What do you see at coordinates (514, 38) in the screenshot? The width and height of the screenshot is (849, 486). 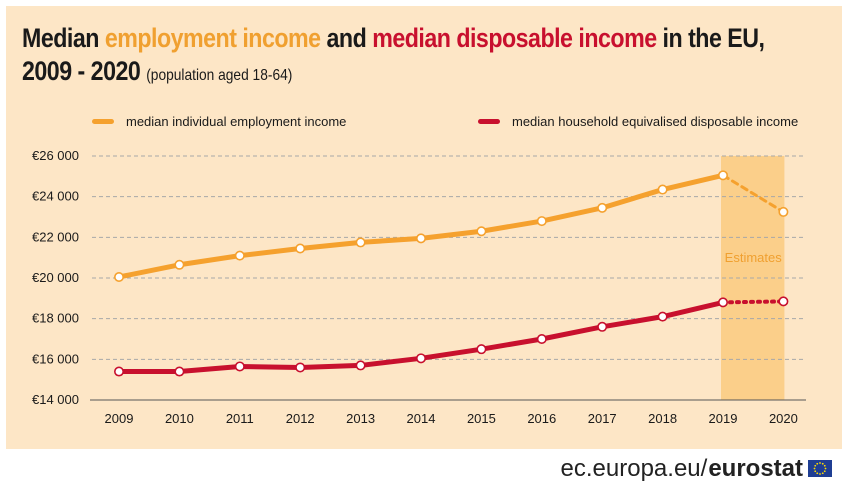 I see `title-highlight-disposable: median disposable income` at bounding box center [514, 38].